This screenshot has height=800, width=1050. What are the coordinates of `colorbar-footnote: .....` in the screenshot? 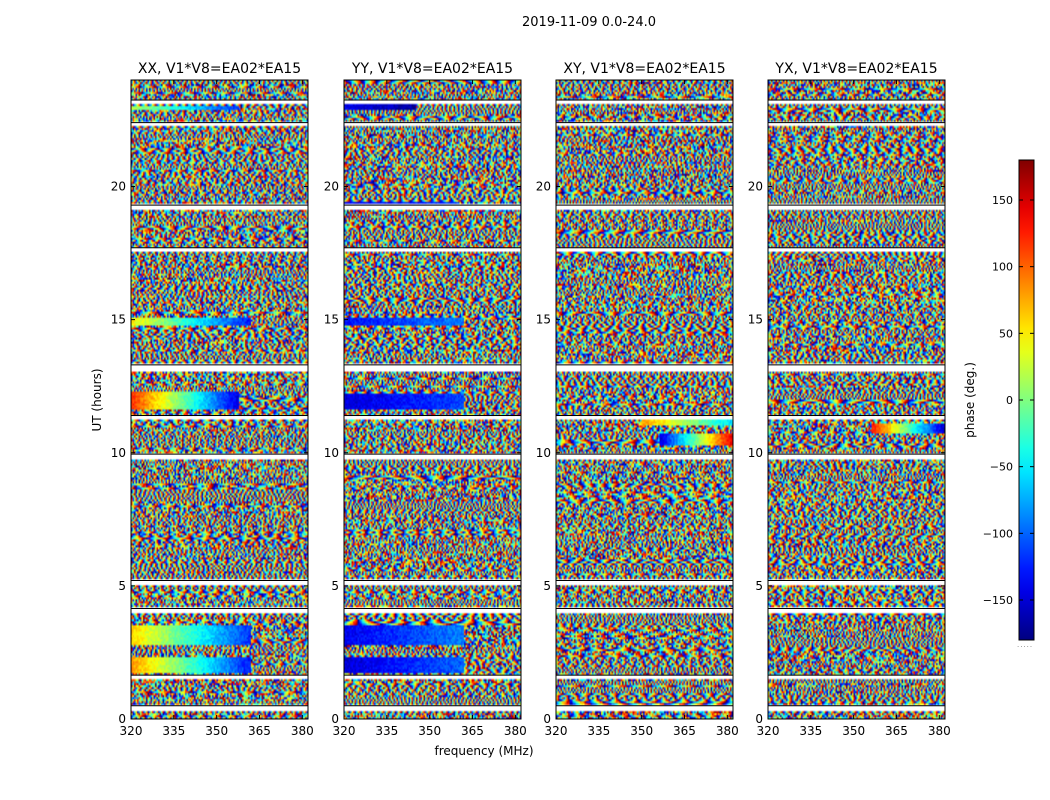 It's located at (1025, 645).